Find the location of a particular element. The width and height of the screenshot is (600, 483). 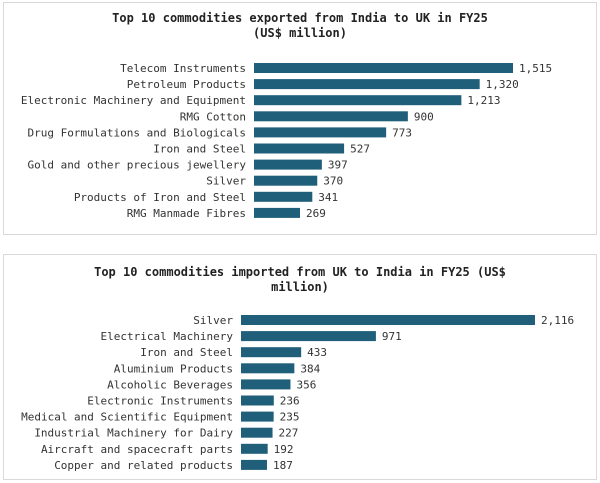

data-label: 527 is located at coordinates (360, 149).